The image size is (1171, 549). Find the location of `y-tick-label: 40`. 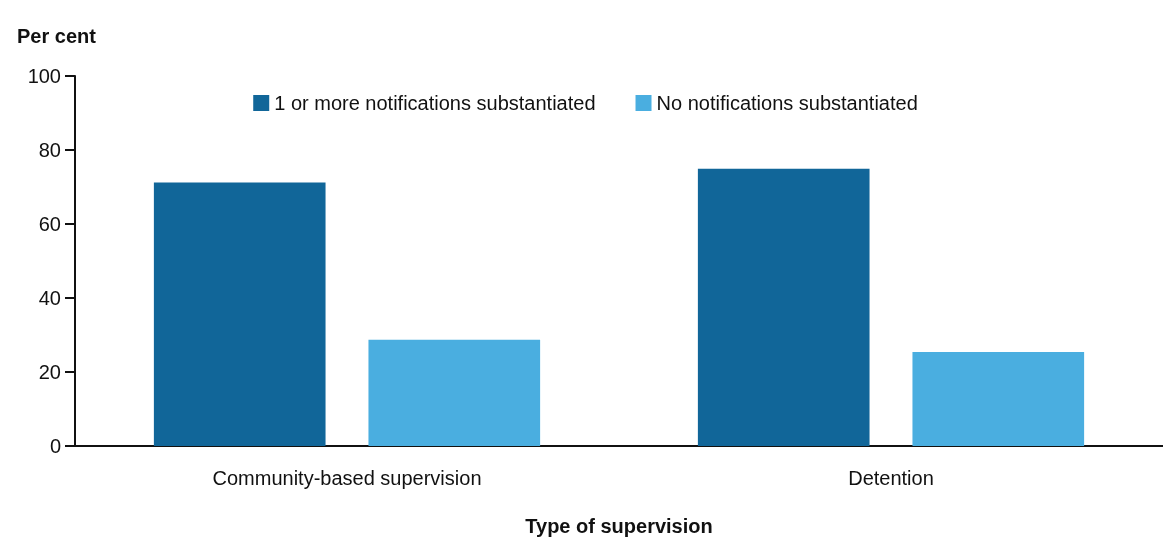

y-tick-label: 40 is located at coordinates (49, 298).